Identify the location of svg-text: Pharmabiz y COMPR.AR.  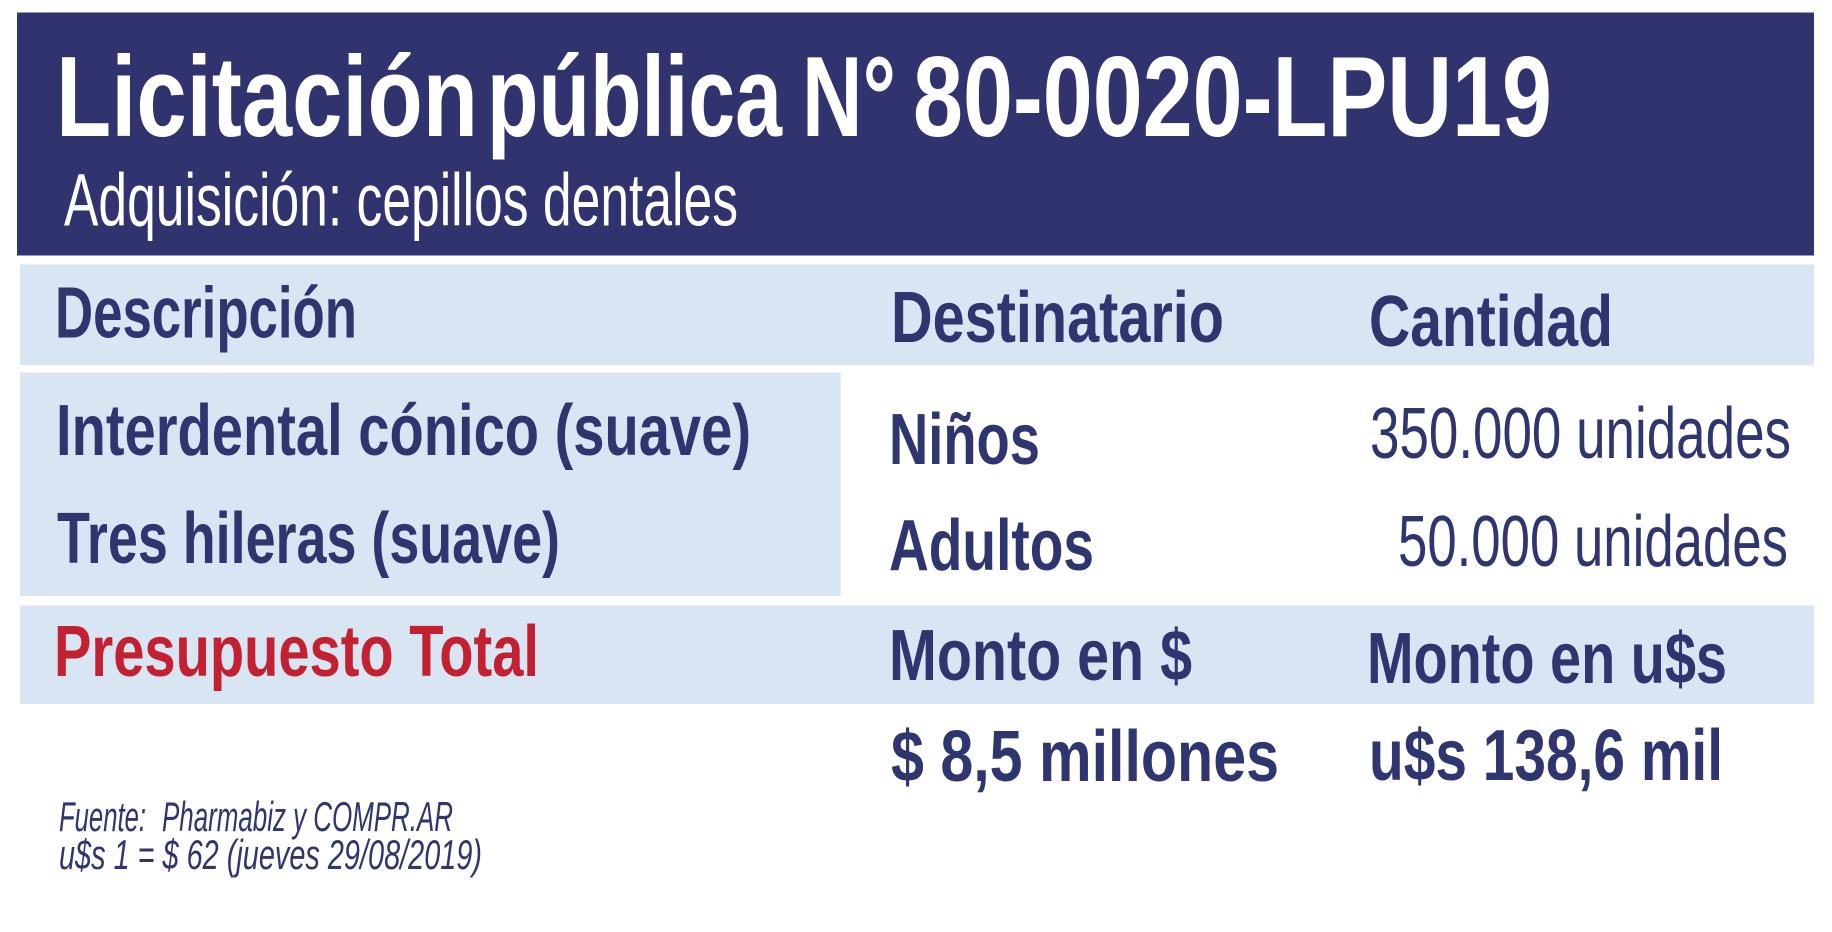
(307, 816).